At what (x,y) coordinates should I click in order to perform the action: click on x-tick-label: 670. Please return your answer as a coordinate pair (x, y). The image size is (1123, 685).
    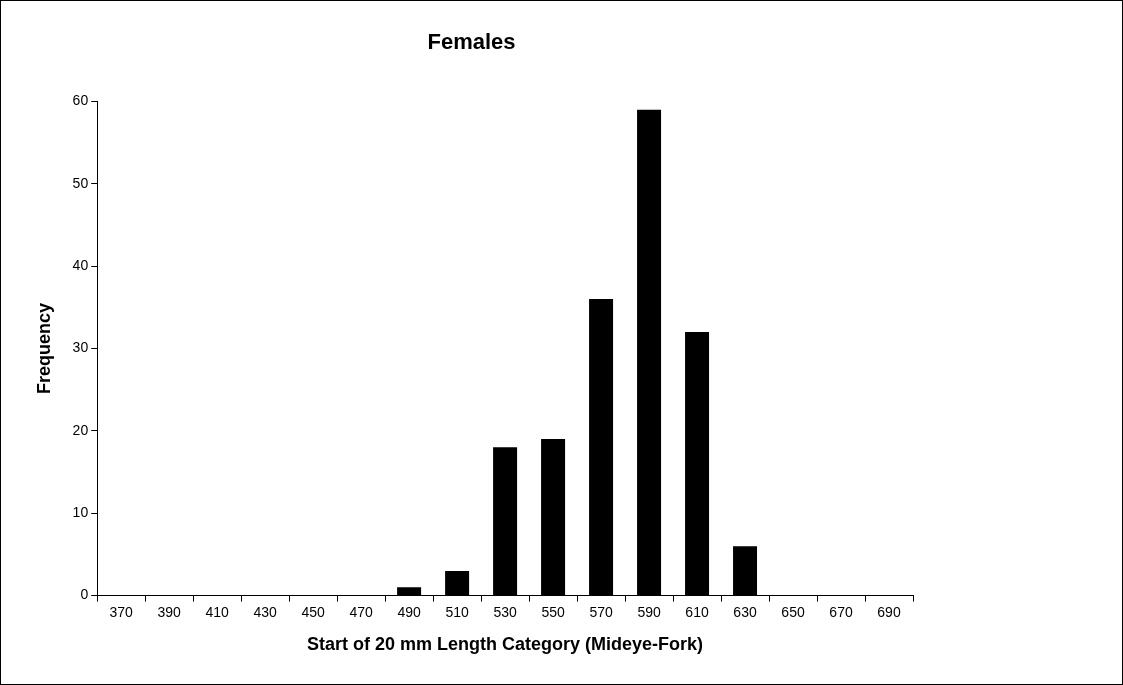
    Looking at the image, I should click on (841, 611).